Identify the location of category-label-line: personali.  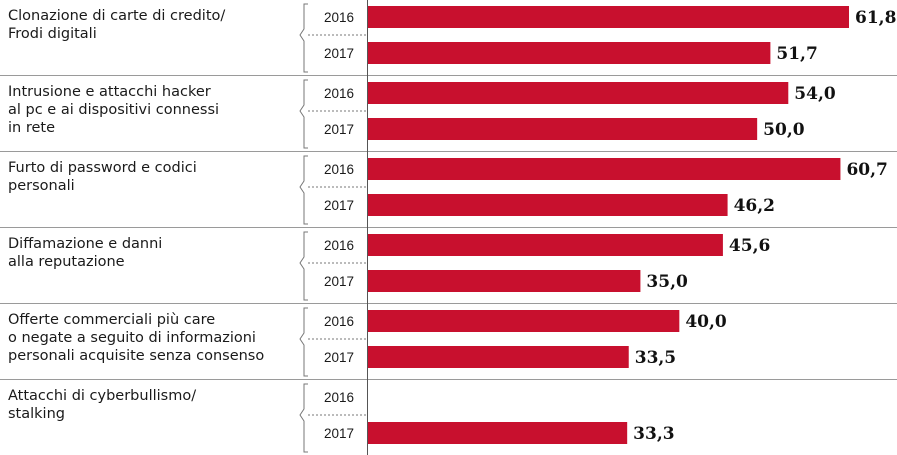
(41, 186).